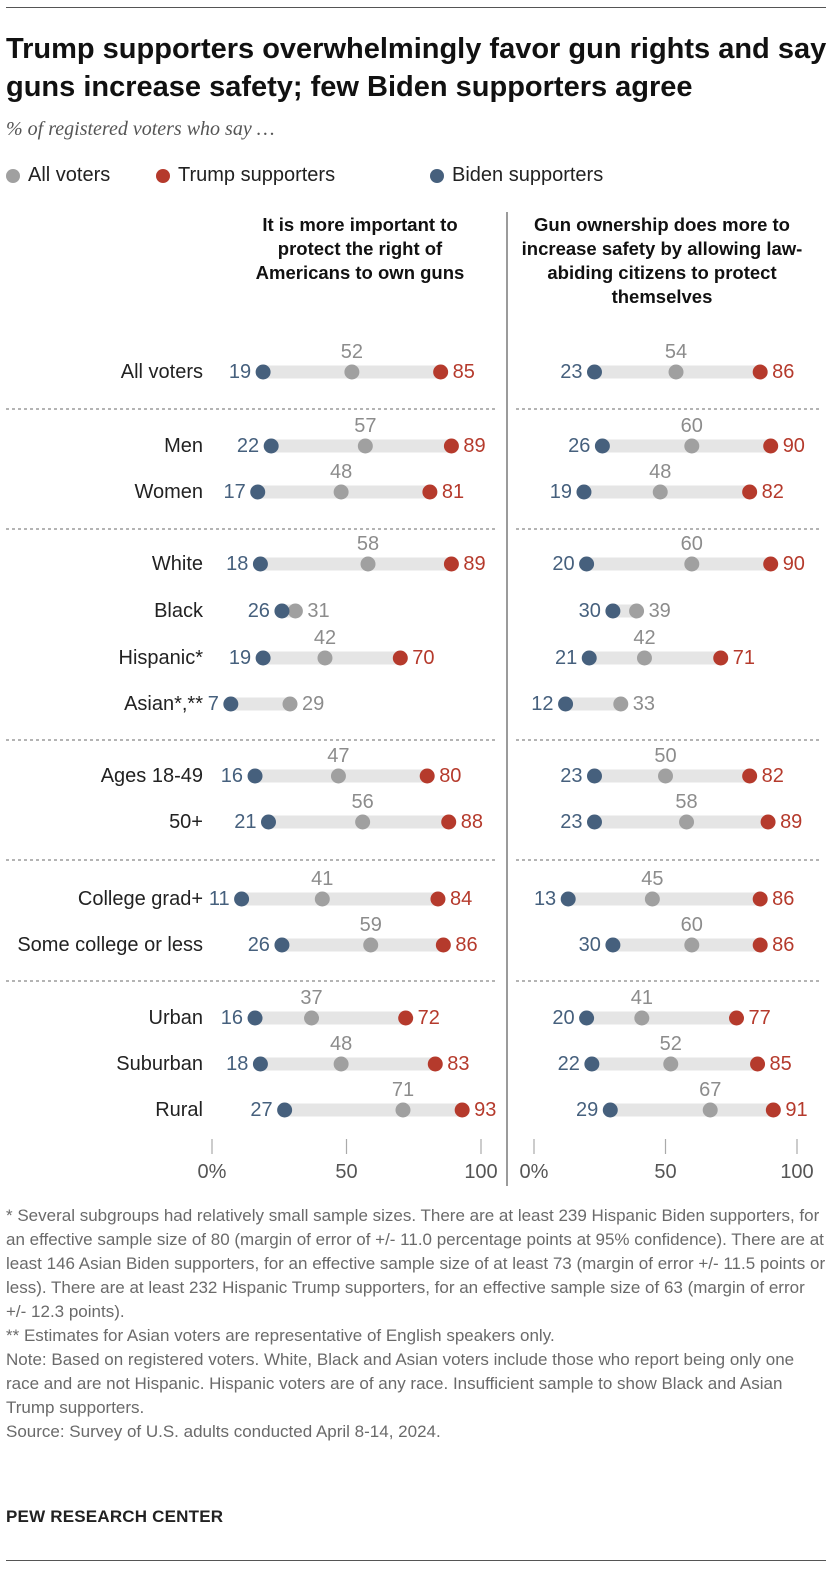  Describe the element at coordinates (781, 1064) in the screenshot. I see `value-label-trump: 85` at that location.